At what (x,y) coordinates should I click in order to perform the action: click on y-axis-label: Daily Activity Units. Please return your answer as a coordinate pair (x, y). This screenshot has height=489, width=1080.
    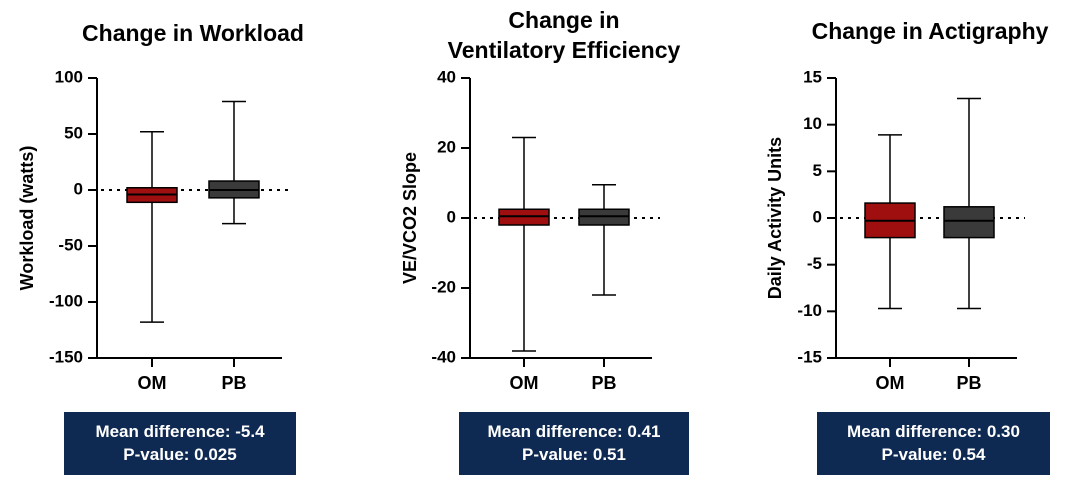
    Looking at the image, I should click on (775, 218).